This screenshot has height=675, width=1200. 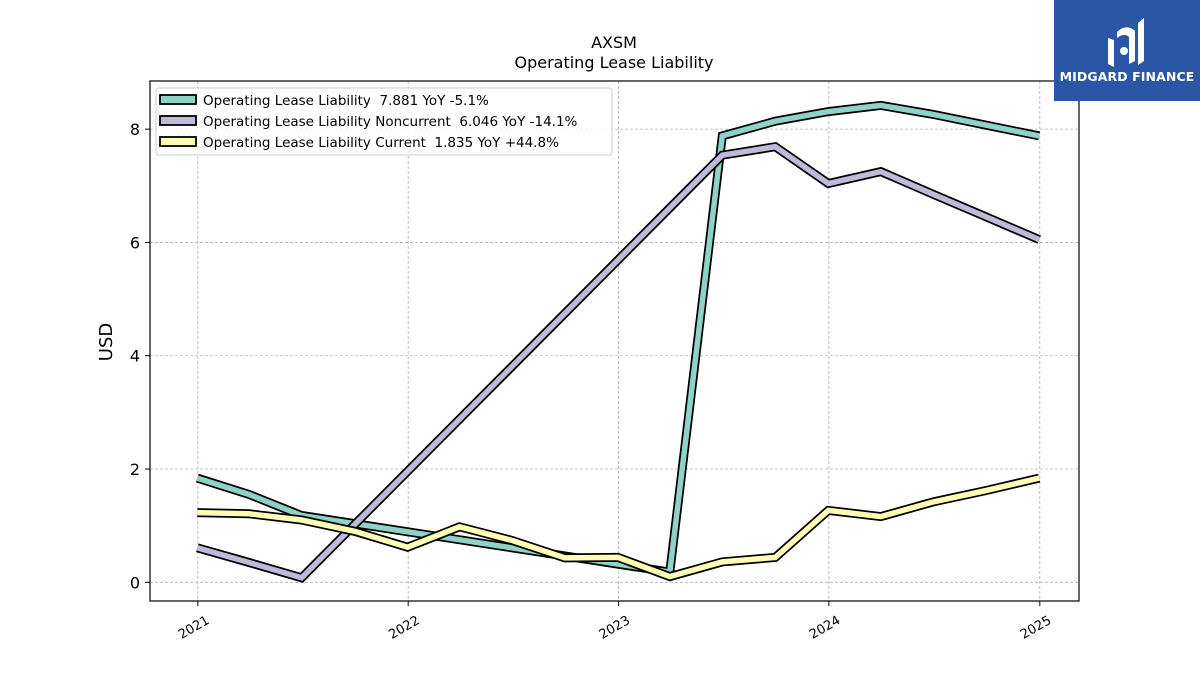 I want to click on y-tick-label: 6, so click(x=135, y=242).